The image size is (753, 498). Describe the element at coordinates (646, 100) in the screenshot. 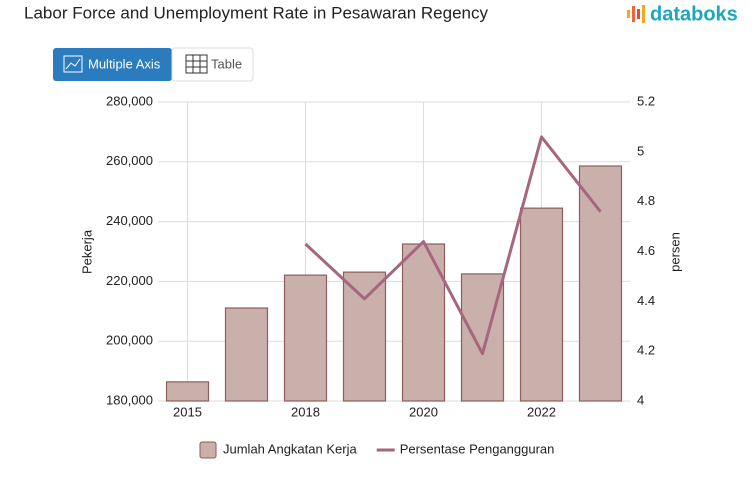

I see `y2-tick-label: 5.2` at that location.